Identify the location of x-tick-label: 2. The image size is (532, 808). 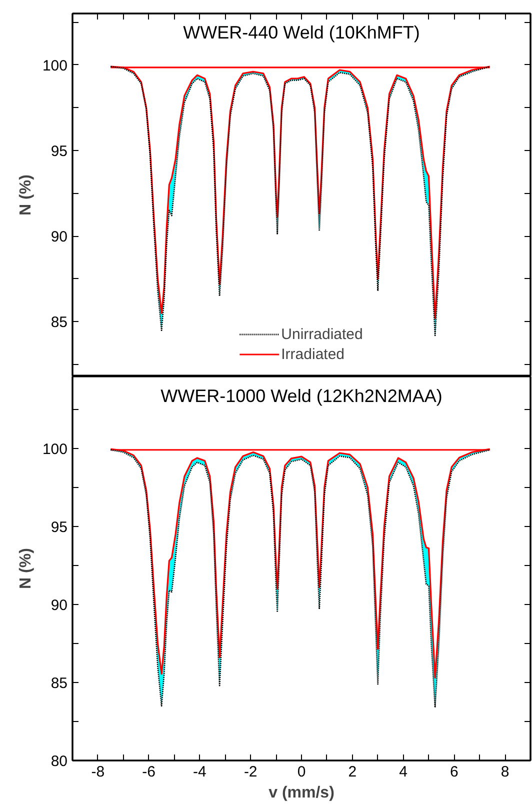
(352, 772).